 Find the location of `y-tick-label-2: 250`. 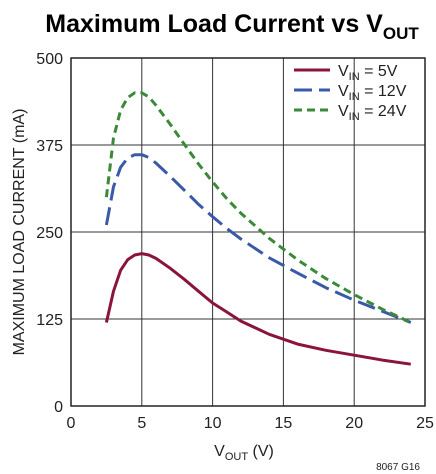

y-tick-label-2: 250 is located at coordinates (49, 233).